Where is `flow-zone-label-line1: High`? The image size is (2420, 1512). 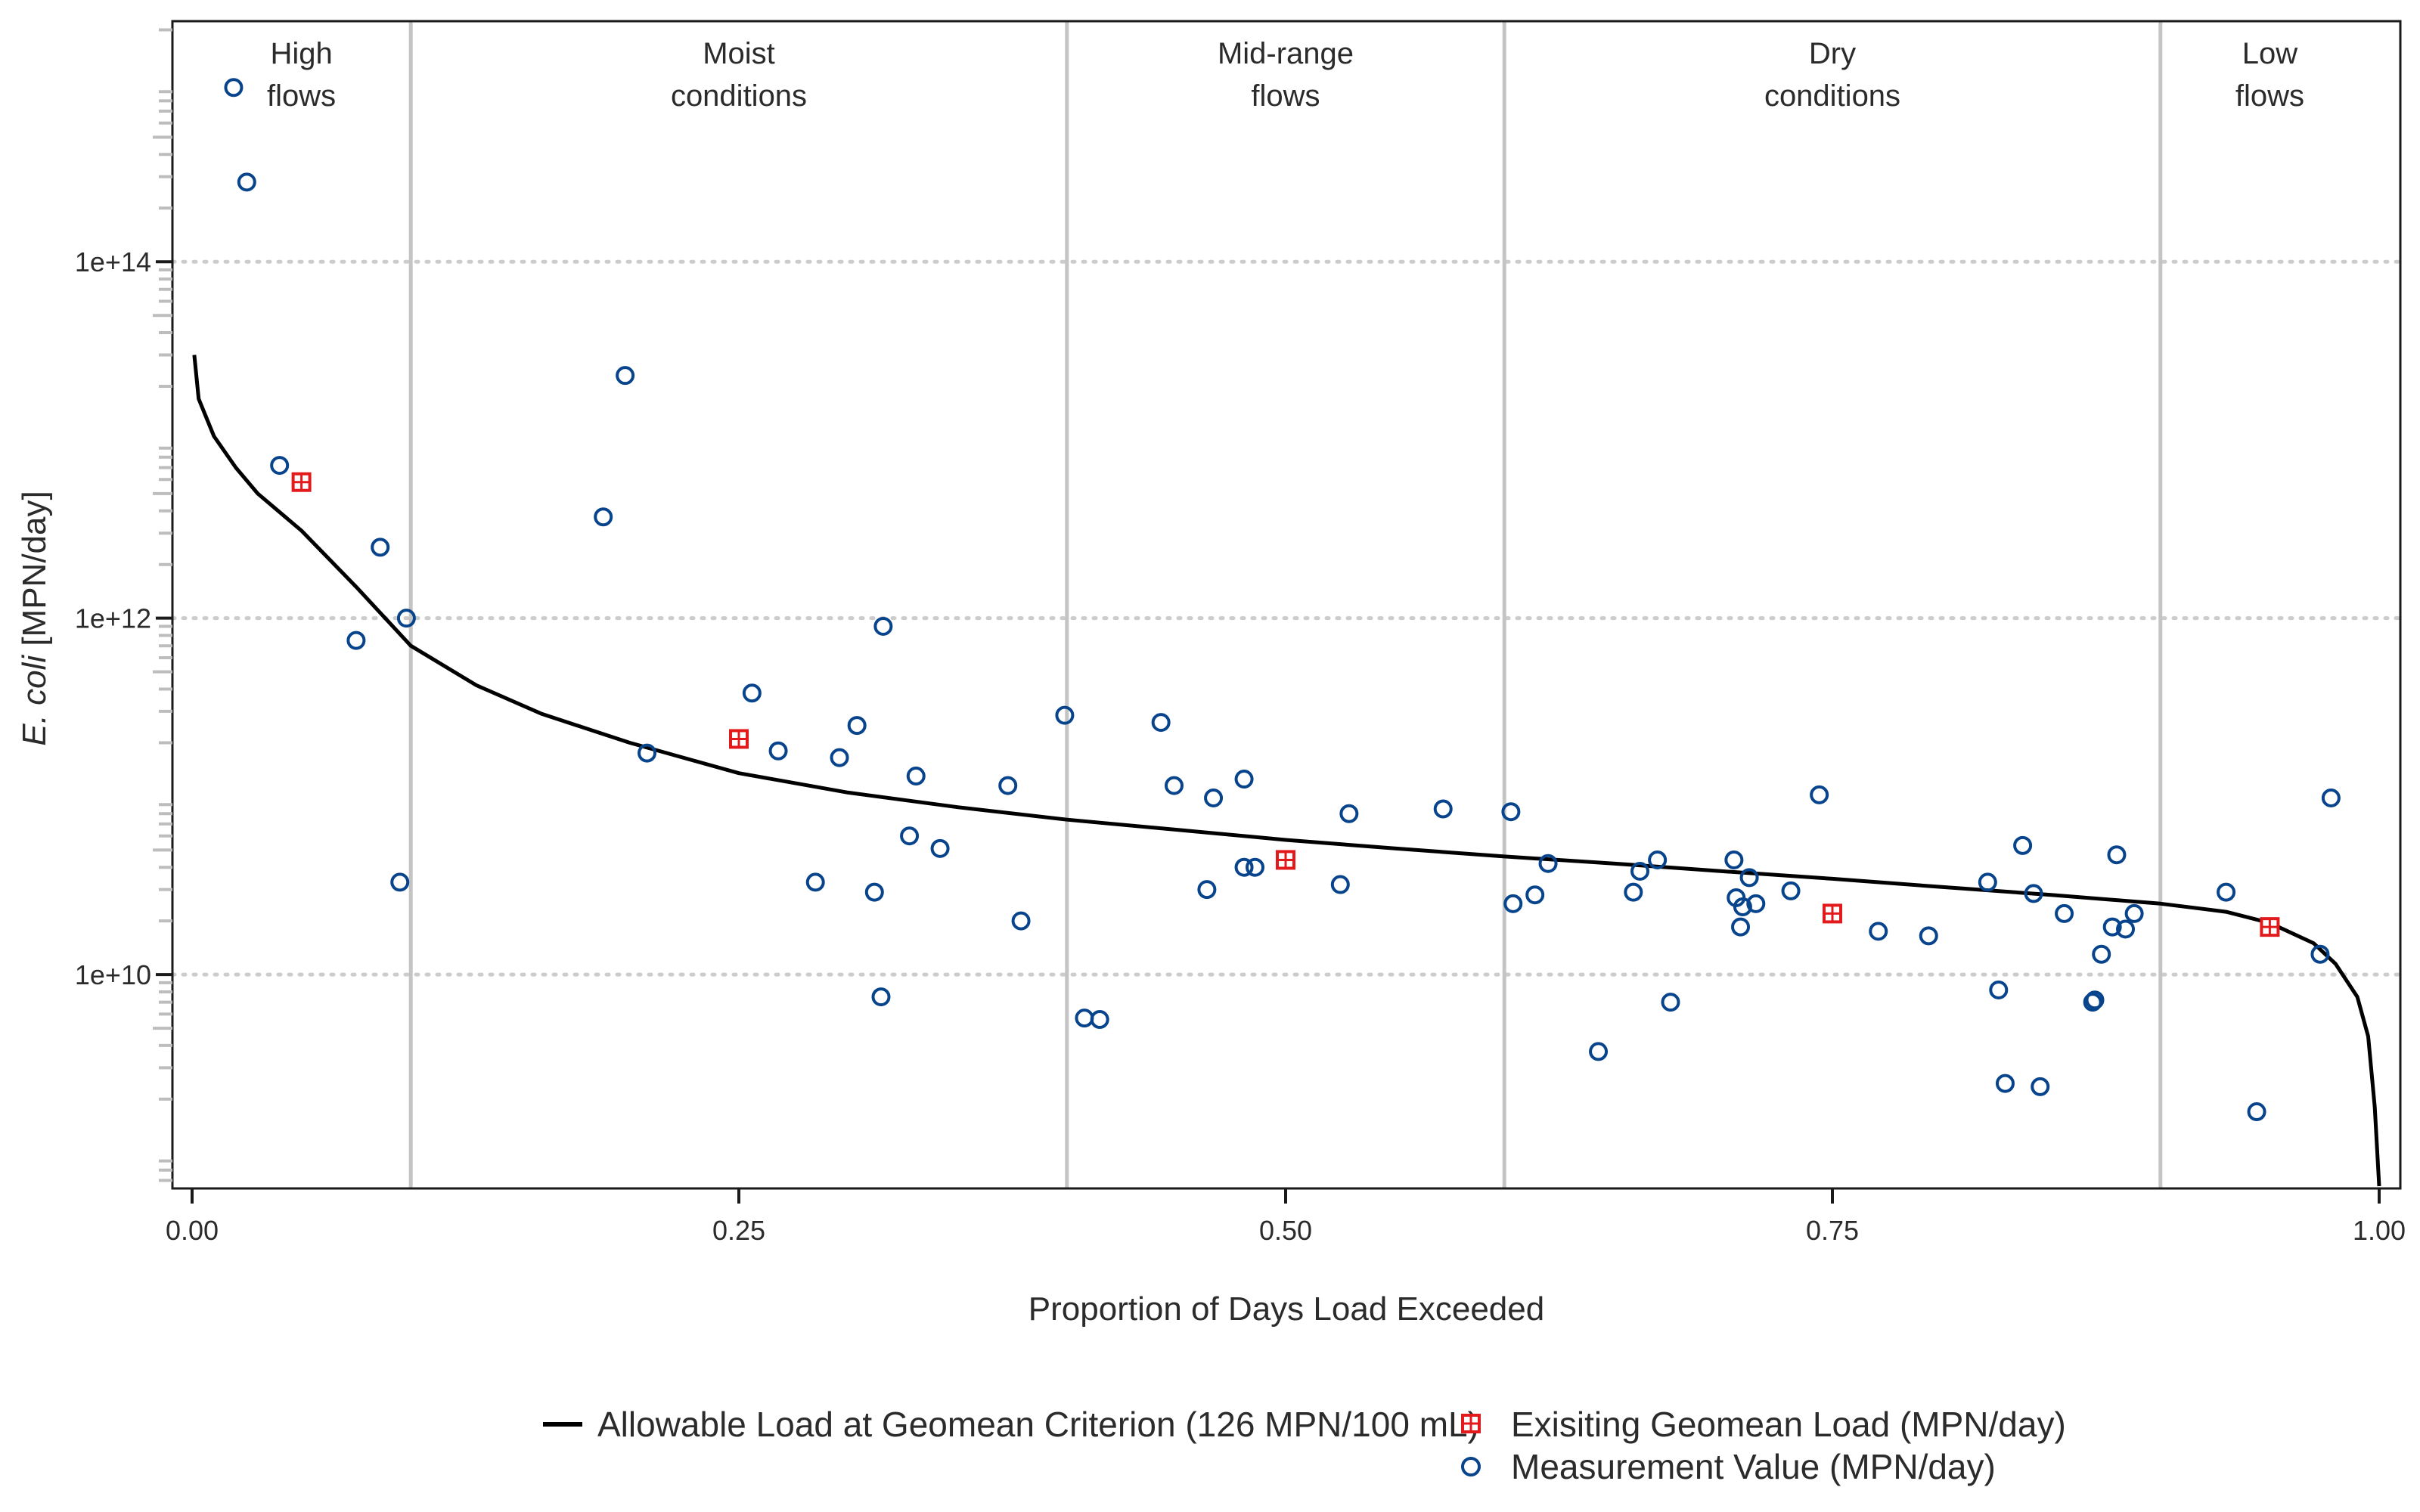 flow-zone-label-line1: High is located at coordinates (301, 54).